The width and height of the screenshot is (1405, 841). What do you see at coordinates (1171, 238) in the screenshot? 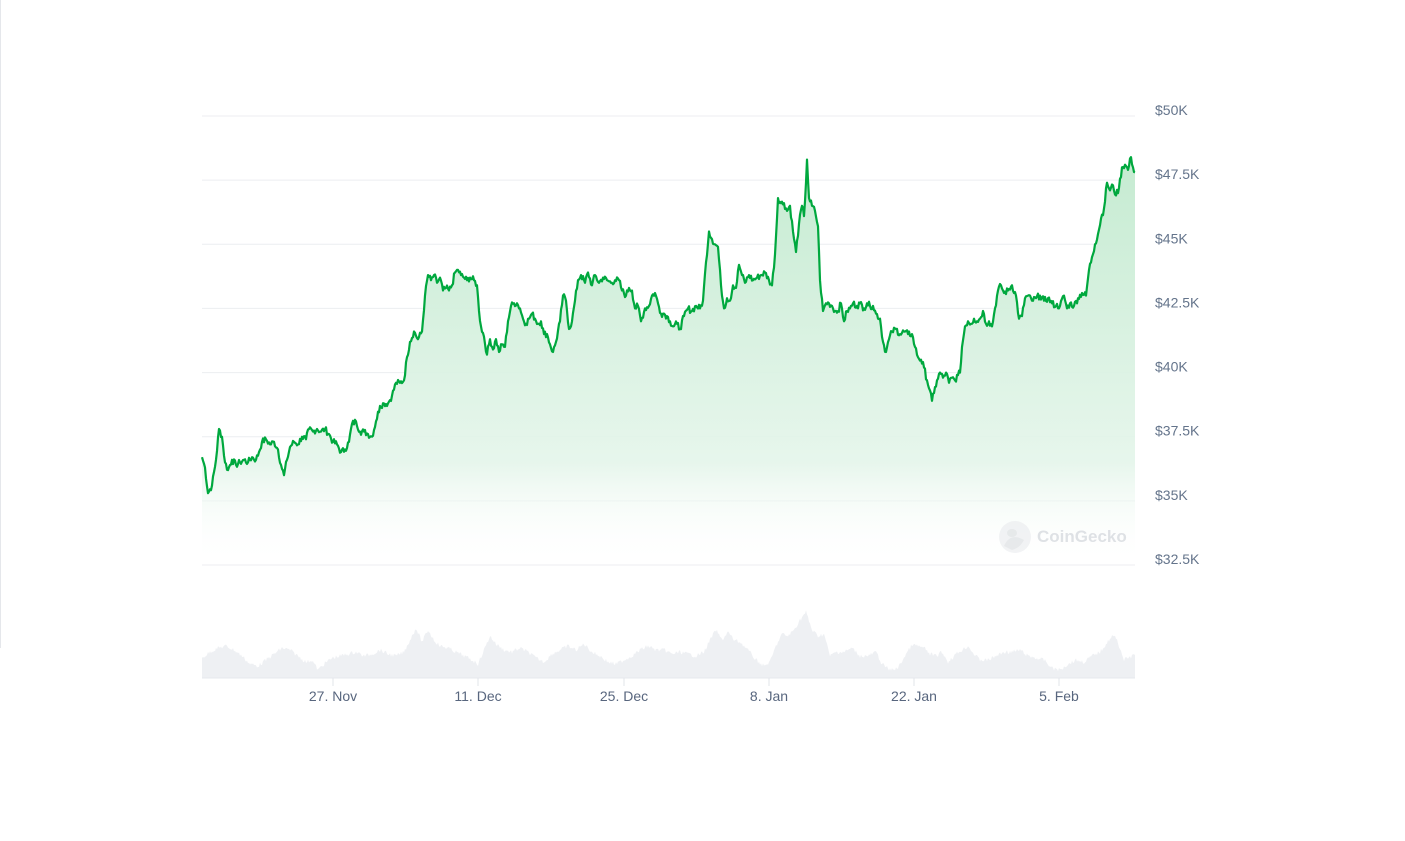
I see `y-tick-label: $45K` at bounding box center [1171, 238].